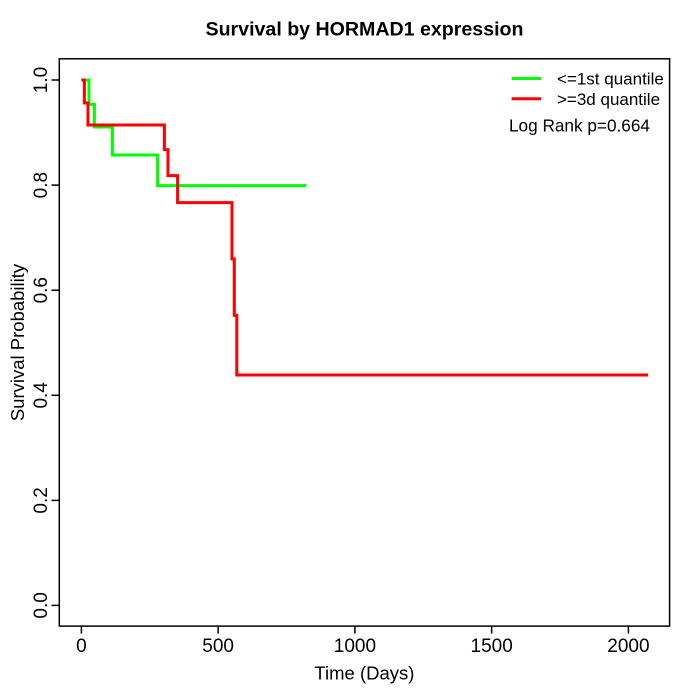  What do you see at coordinates (355, 646) in the screenshot?
I see `svg-text: 1000` at bounding box center [355, 646].